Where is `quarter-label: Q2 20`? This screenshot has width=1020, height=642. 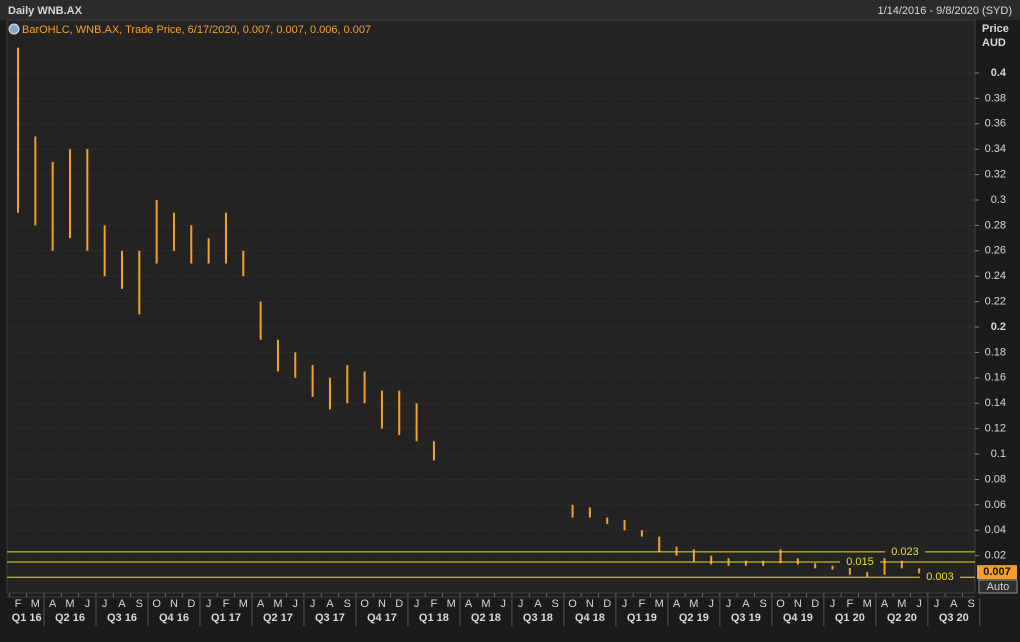 quarter-label: Q2 20 is located at coordinates (902, 618).